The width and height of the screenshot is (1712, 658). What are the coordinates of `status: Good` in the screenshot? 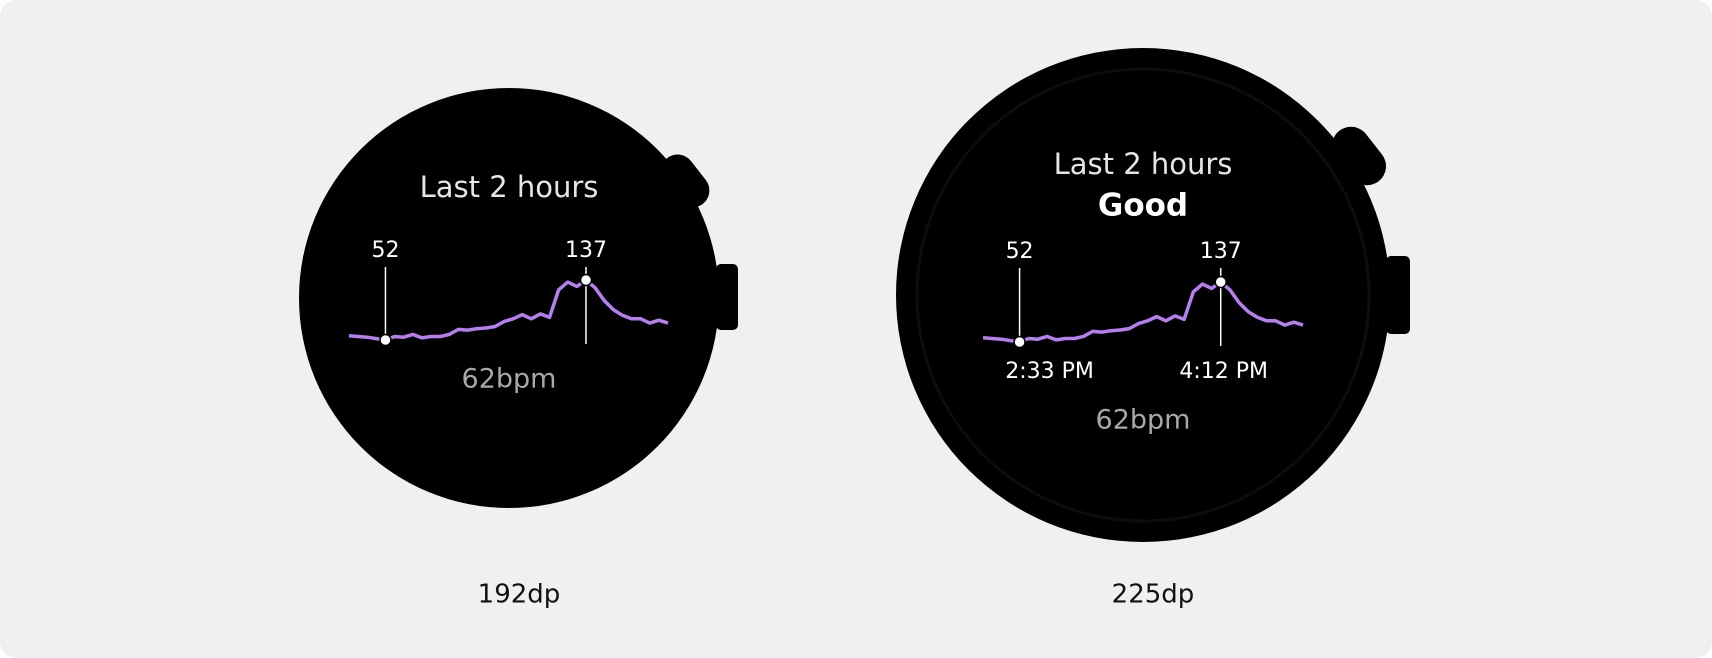 It's located at (1143, 206).